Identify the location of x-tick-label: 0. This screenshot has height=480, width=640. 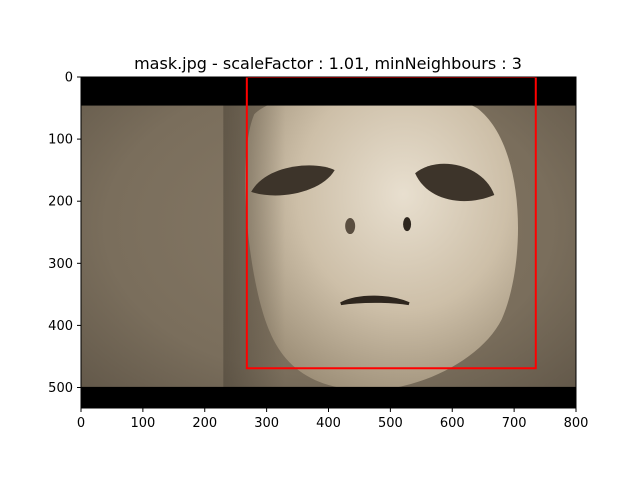
(81, 423).